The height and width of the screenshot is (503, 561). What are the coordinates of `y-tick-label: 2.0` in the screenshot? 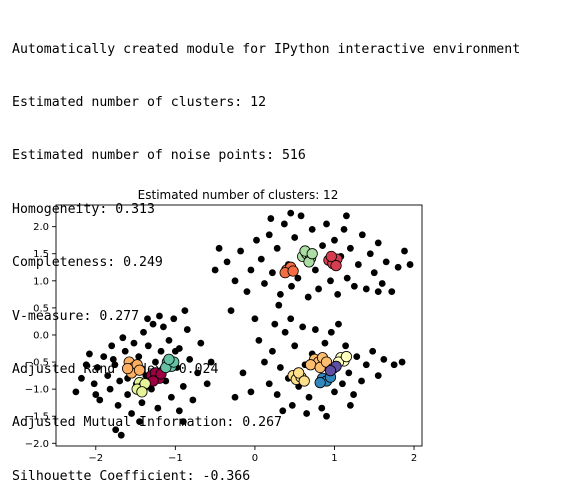 It's located at (41, 227).